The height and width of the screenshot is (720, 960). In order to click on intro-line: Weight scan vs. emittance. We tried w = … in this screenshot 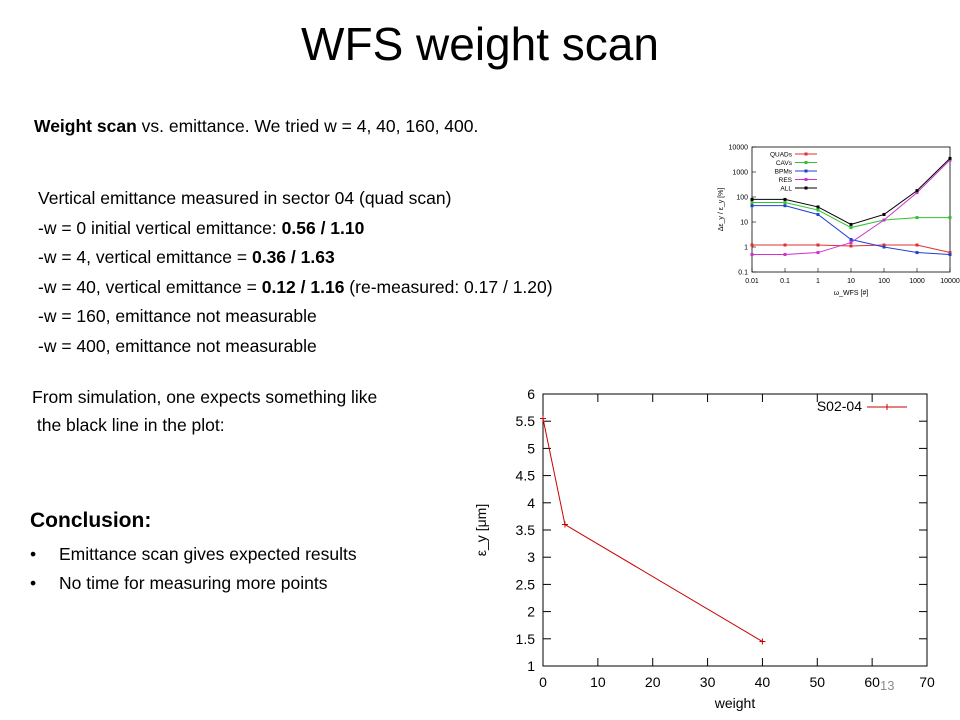, I will do `click(256, 126)`.